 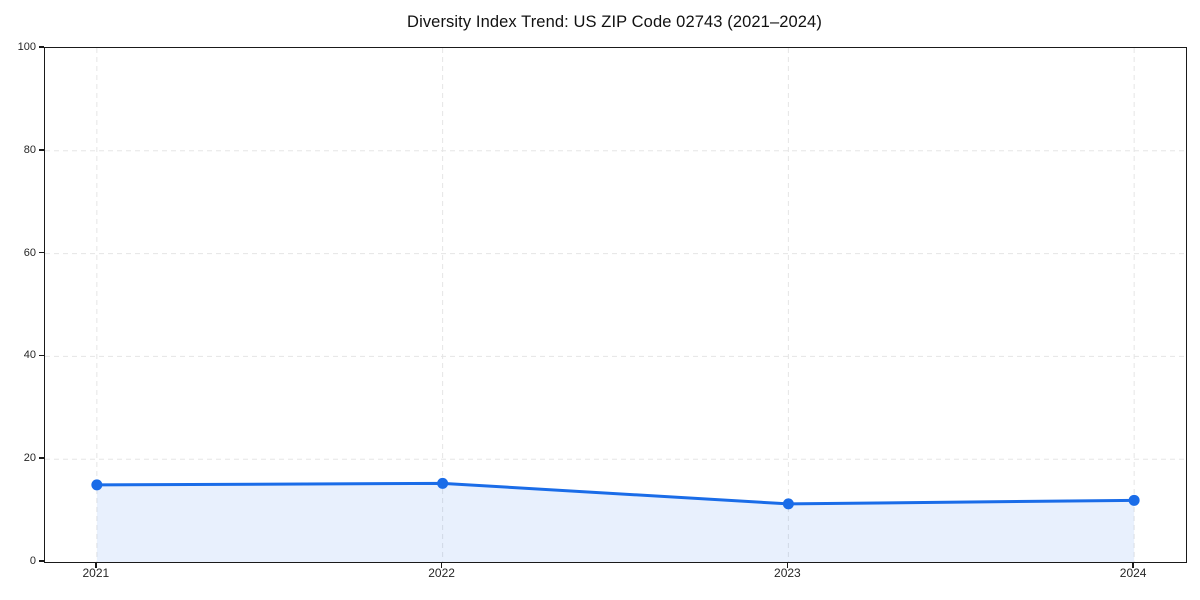 What do you see at coordinates (787, 573) in the screenshot?
I see `x-tick-label: 2023` at bounding box center [787, 573].